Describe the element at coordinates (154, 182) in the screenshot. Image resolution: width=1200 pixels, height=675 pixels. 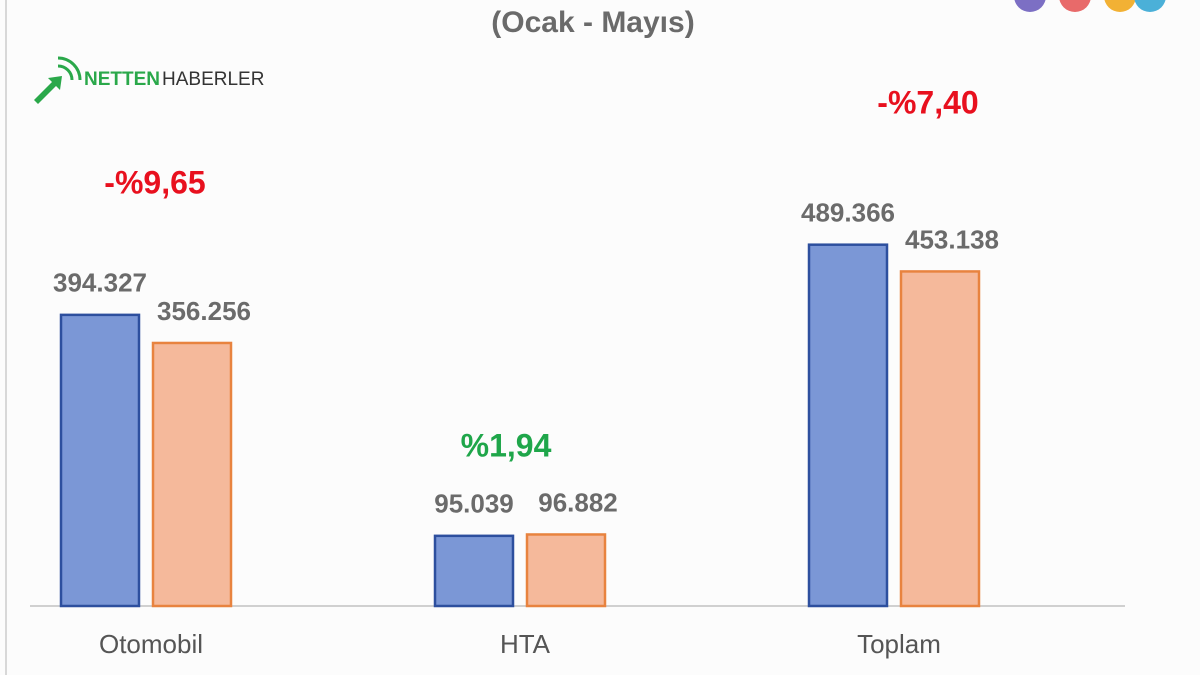
I see `annotation: -%9,65` at that location.